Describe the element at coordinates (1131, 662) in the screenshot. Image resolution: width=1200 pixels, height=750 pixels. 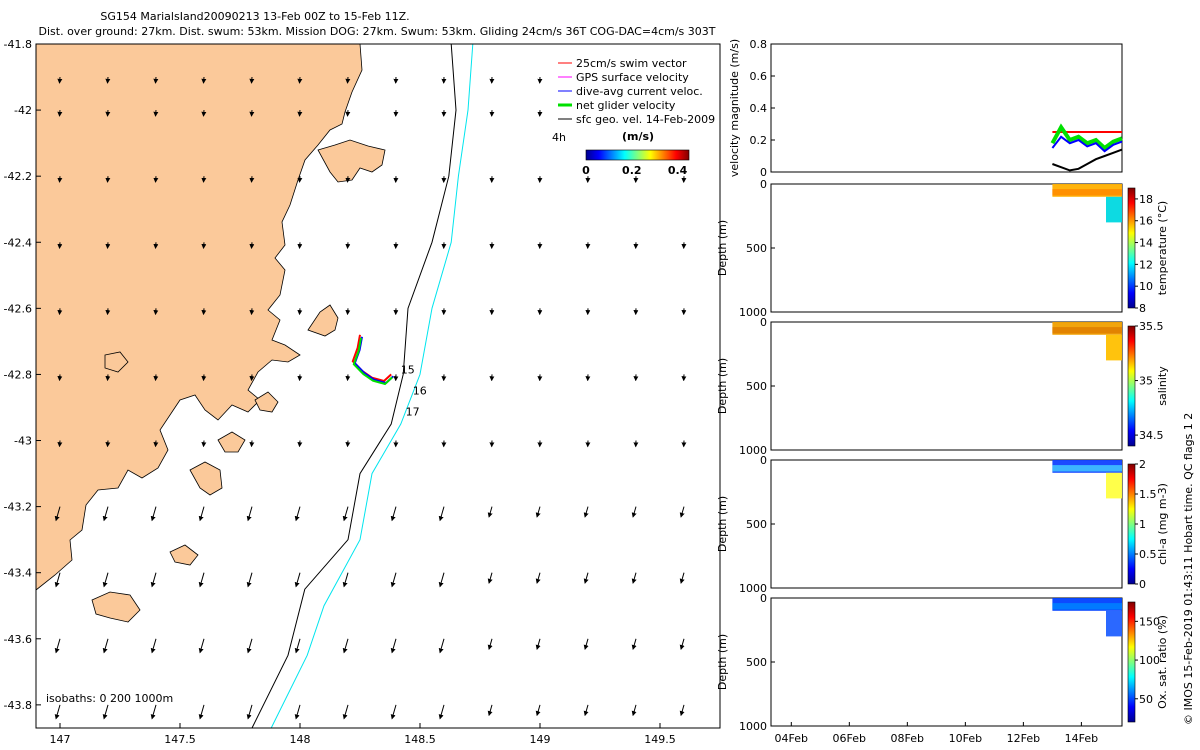
I see `oxygen-colorbar` at that location.